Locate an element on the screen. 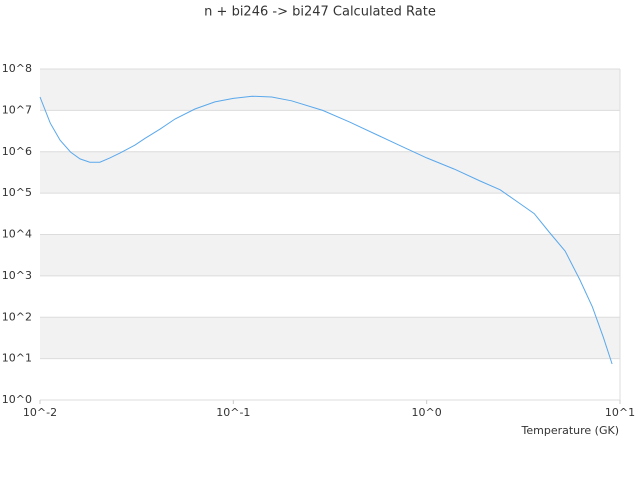 This screenshot has height=480, width=640. y-tick-label: 10^3 is located at coordinates (17, 275).